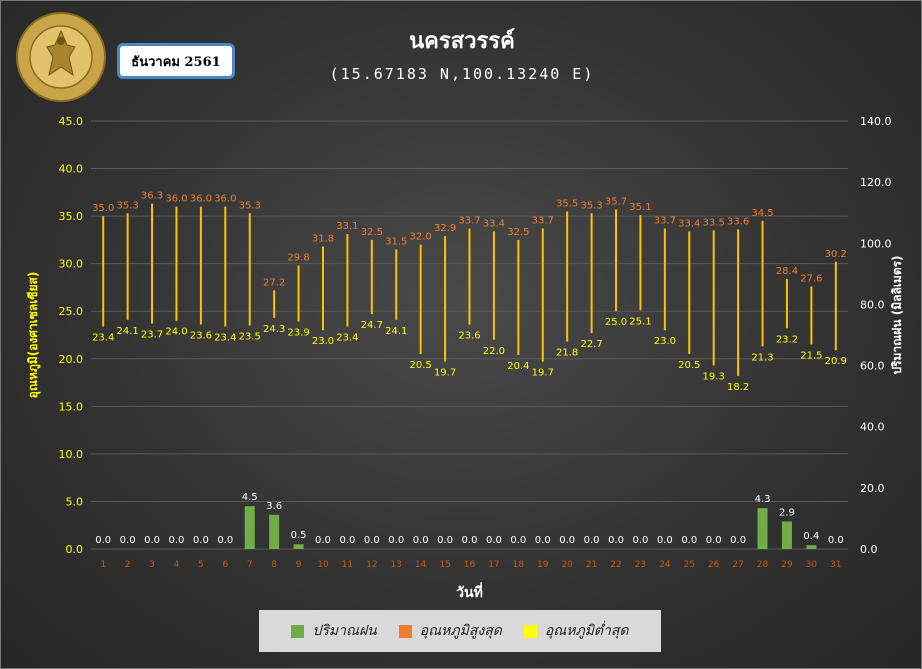 Image resolution: width=922 pixels, height=669 pixels. What do you see at coordinates (763, 499) in the screenshot?
I see `rain-data-label: 4.3` at bounding box center [763, 499].